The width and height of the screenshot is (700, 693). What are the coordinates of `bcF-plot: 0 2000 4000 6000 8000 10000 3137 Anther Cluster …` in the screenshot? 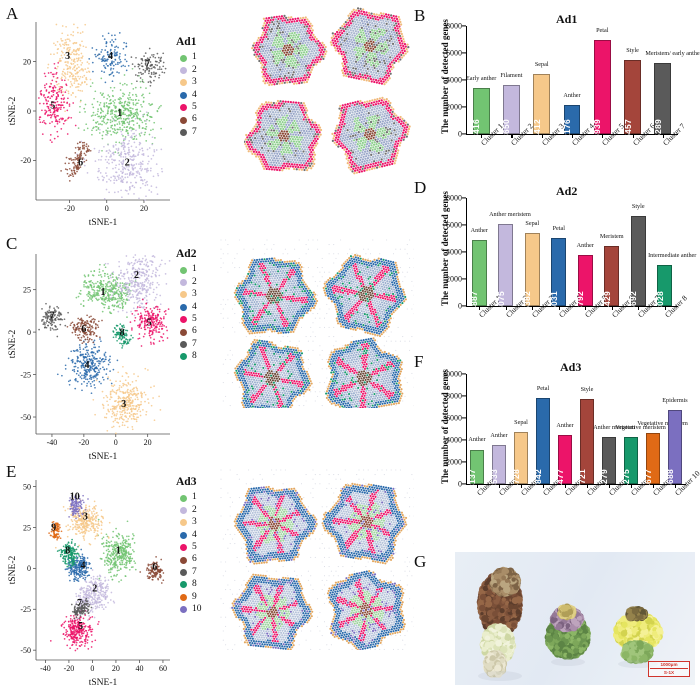 It's located at (571, 434).